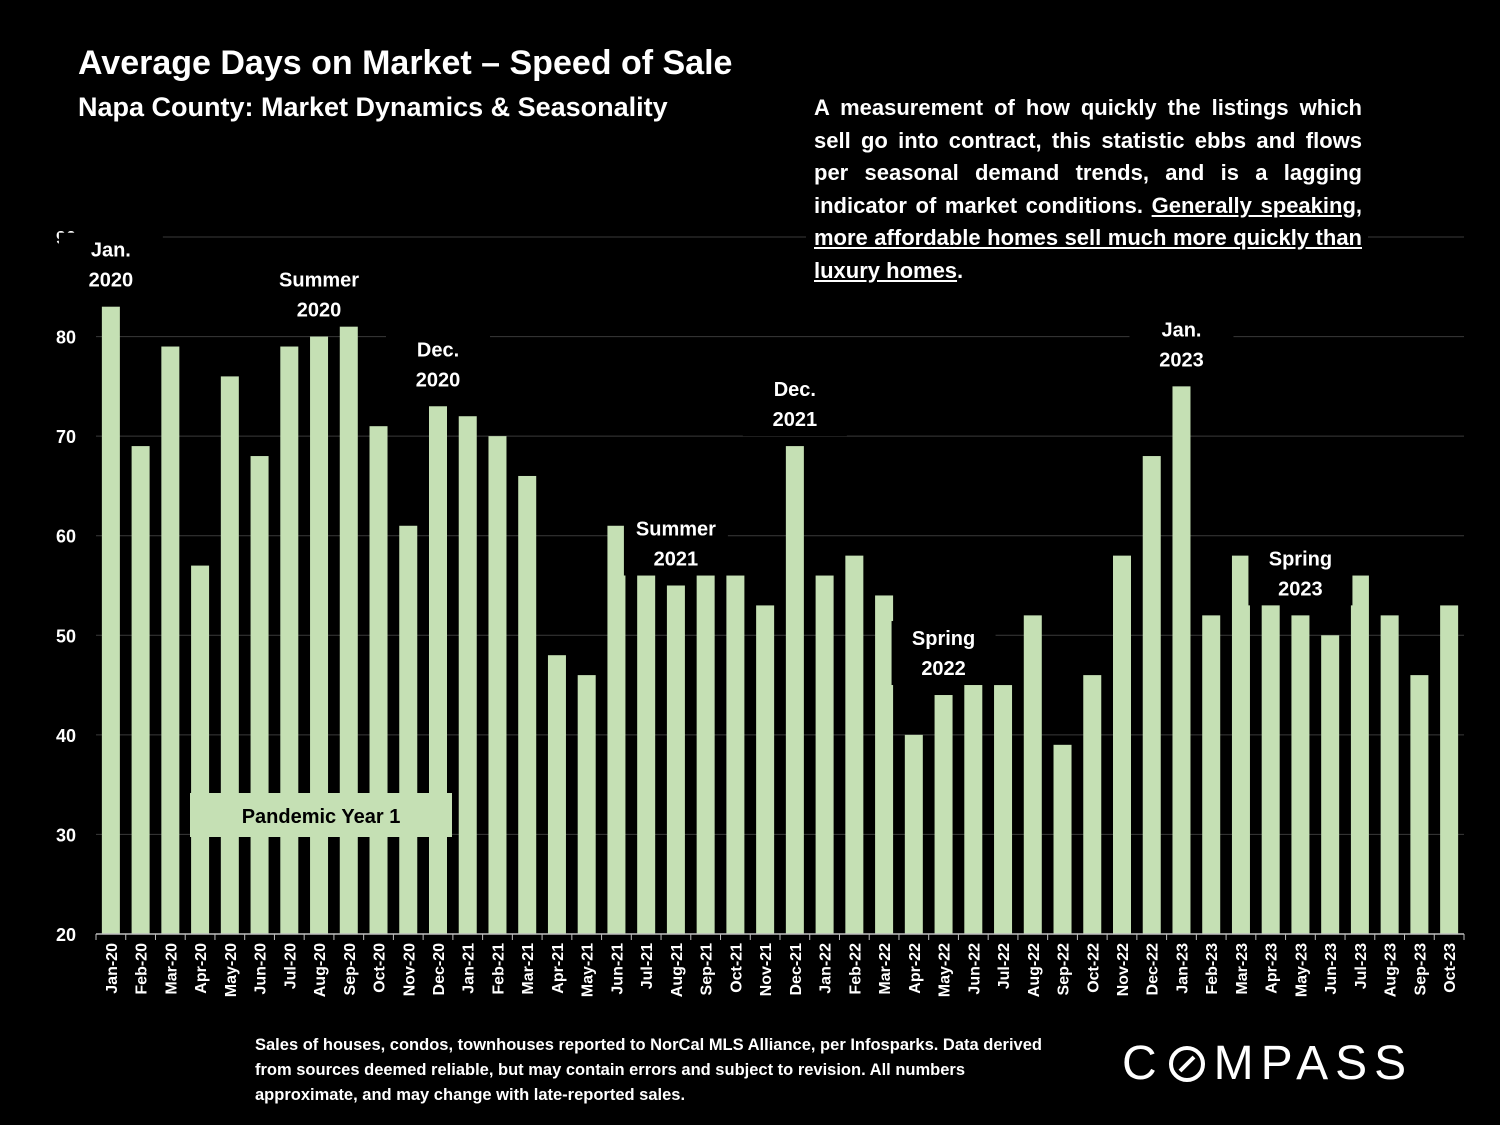  I want to click on y-tick-label: 20, so click(66, 935).